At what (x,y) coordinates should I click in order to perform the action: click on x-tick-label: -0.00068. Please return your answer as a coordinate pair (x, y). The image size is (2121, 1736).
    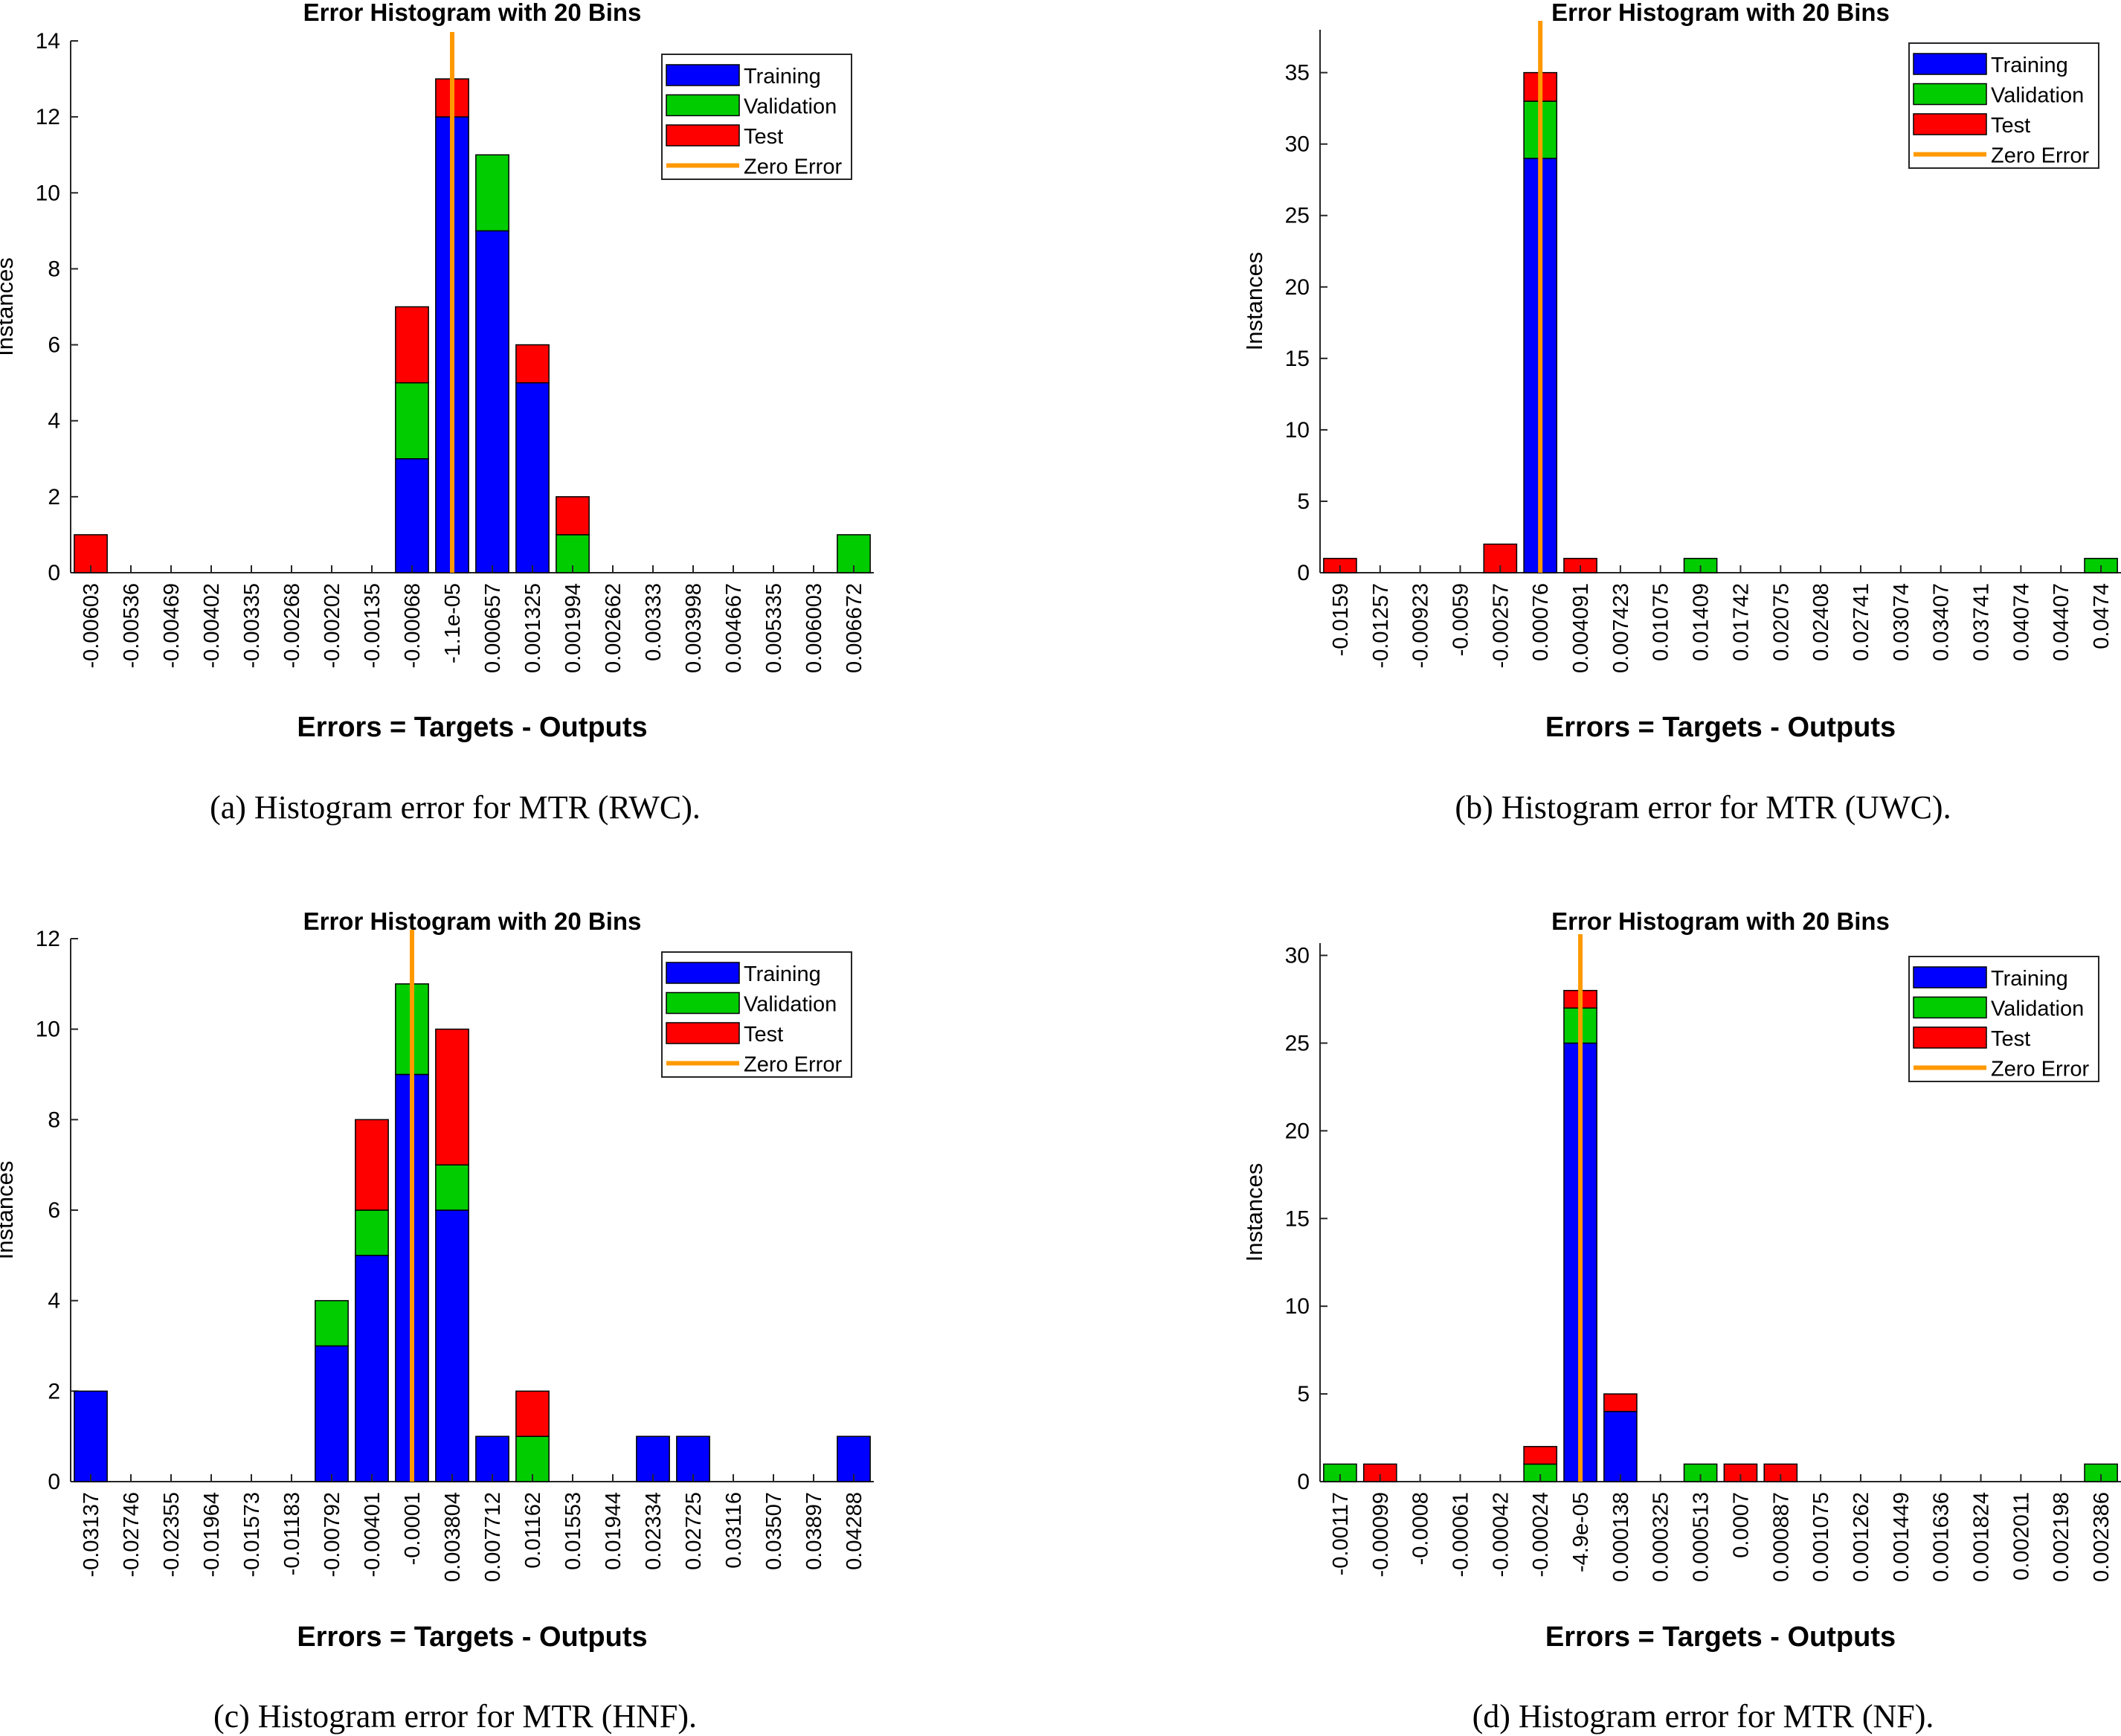
    Looking at the image, I should click on (413, 626).